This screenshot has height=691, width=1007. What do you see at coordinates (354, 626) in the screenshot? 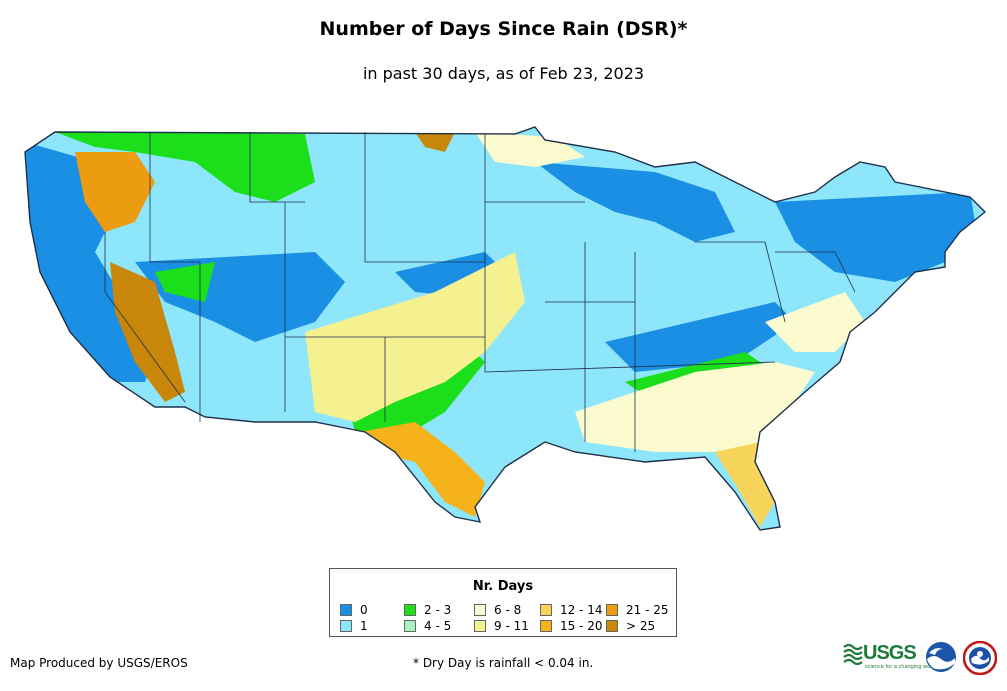
I see `legend-item-1: 1` at bounding box center [354, 626].